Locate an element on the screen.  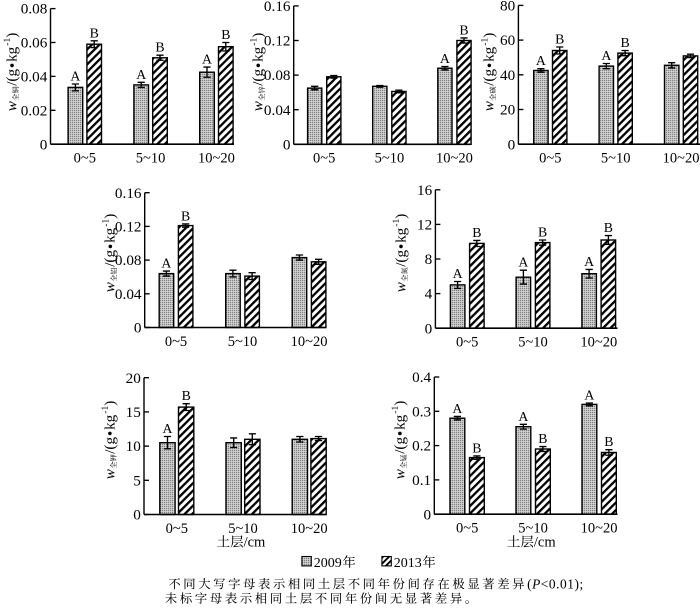
svg-text: 0.02 is located at coordinates (34, 110).